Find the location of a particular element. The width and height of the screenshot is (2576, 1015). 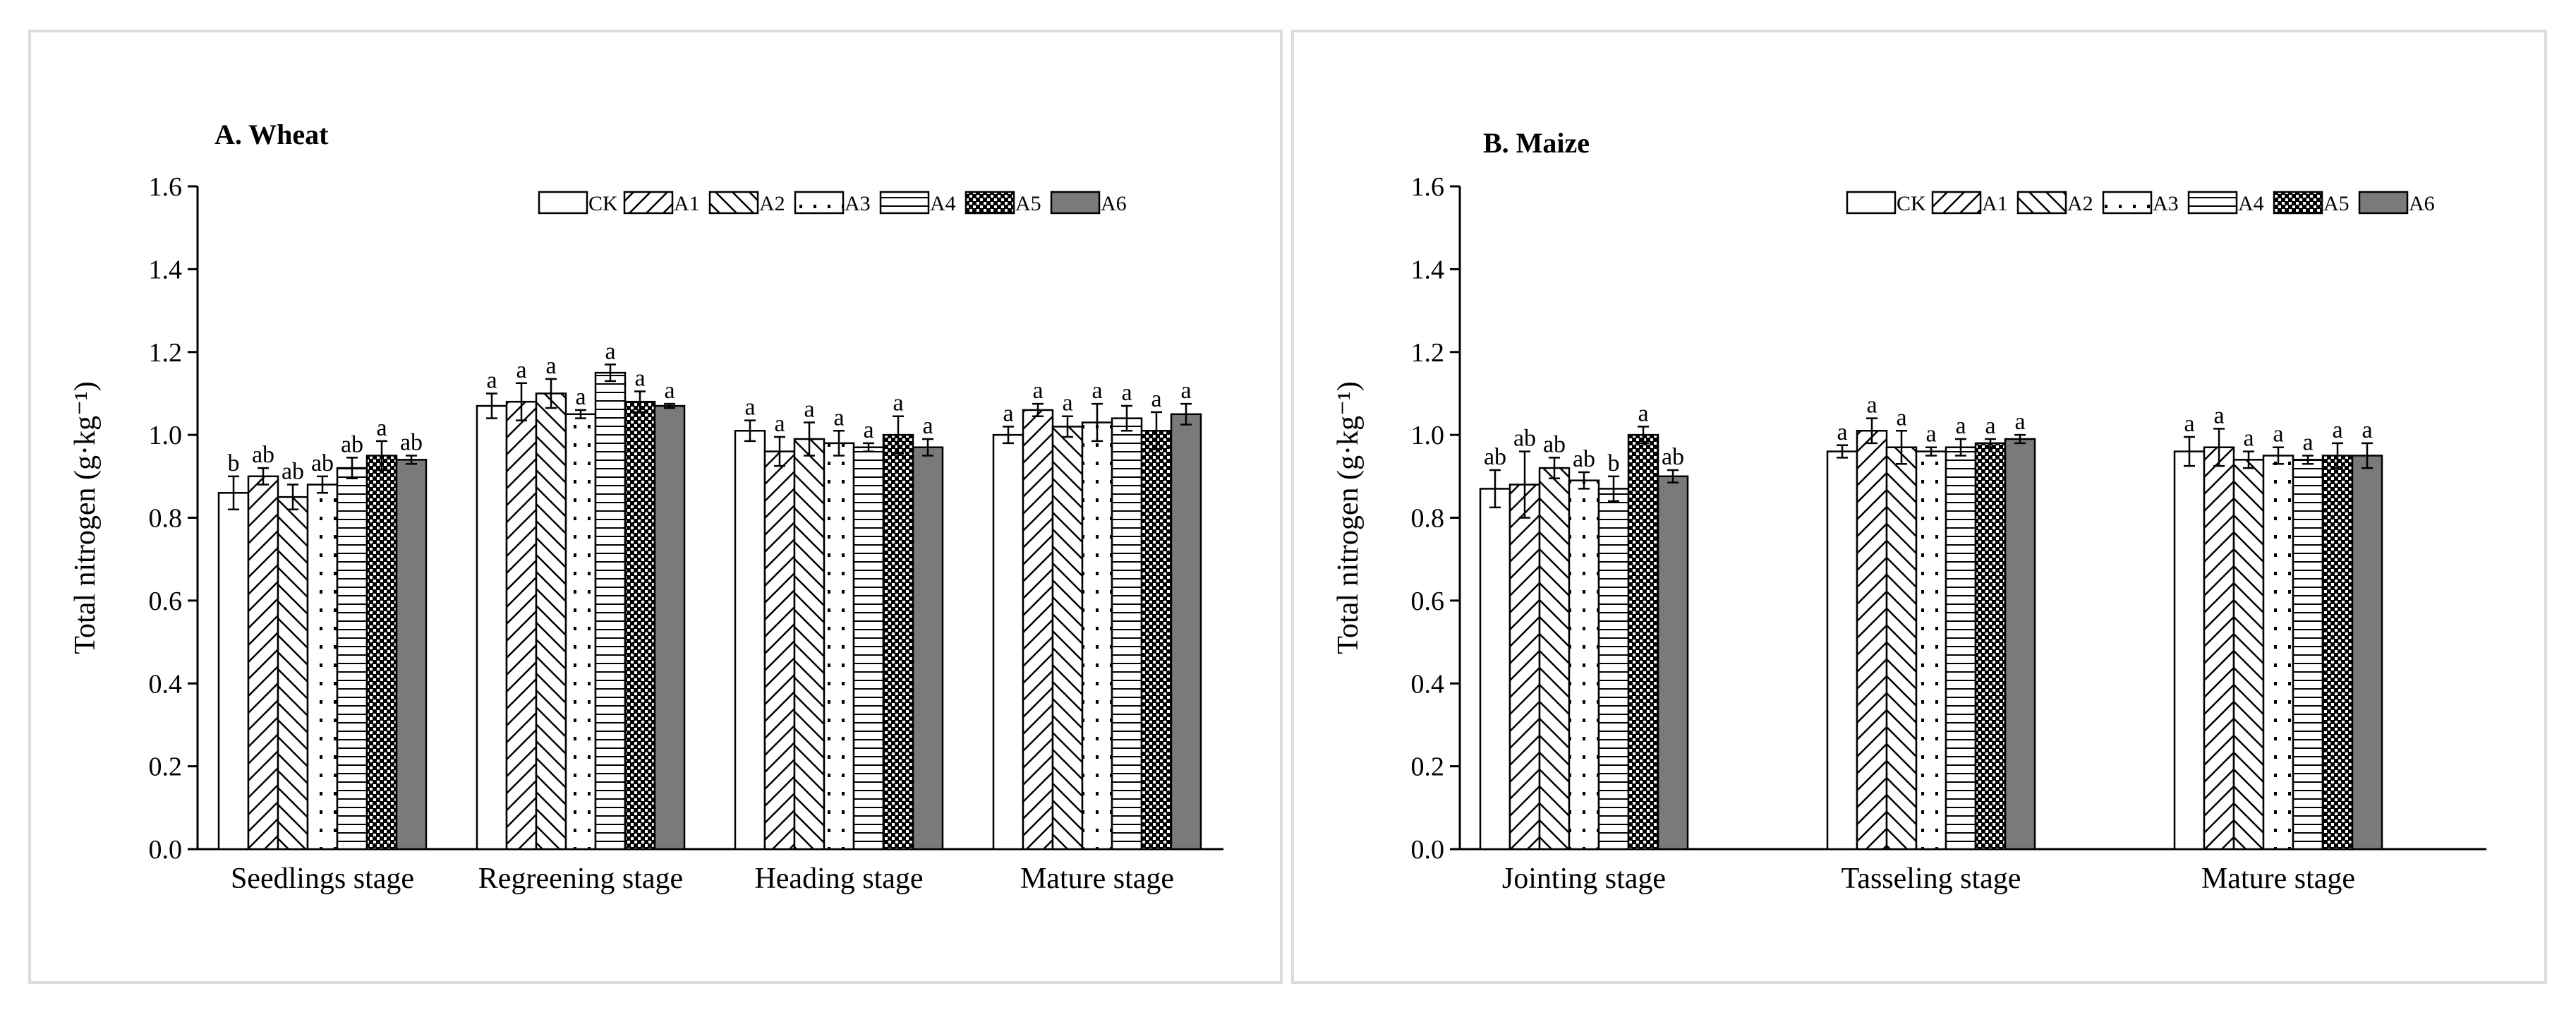

legend-swatch-a5 is located at coordinates (2298, 203).